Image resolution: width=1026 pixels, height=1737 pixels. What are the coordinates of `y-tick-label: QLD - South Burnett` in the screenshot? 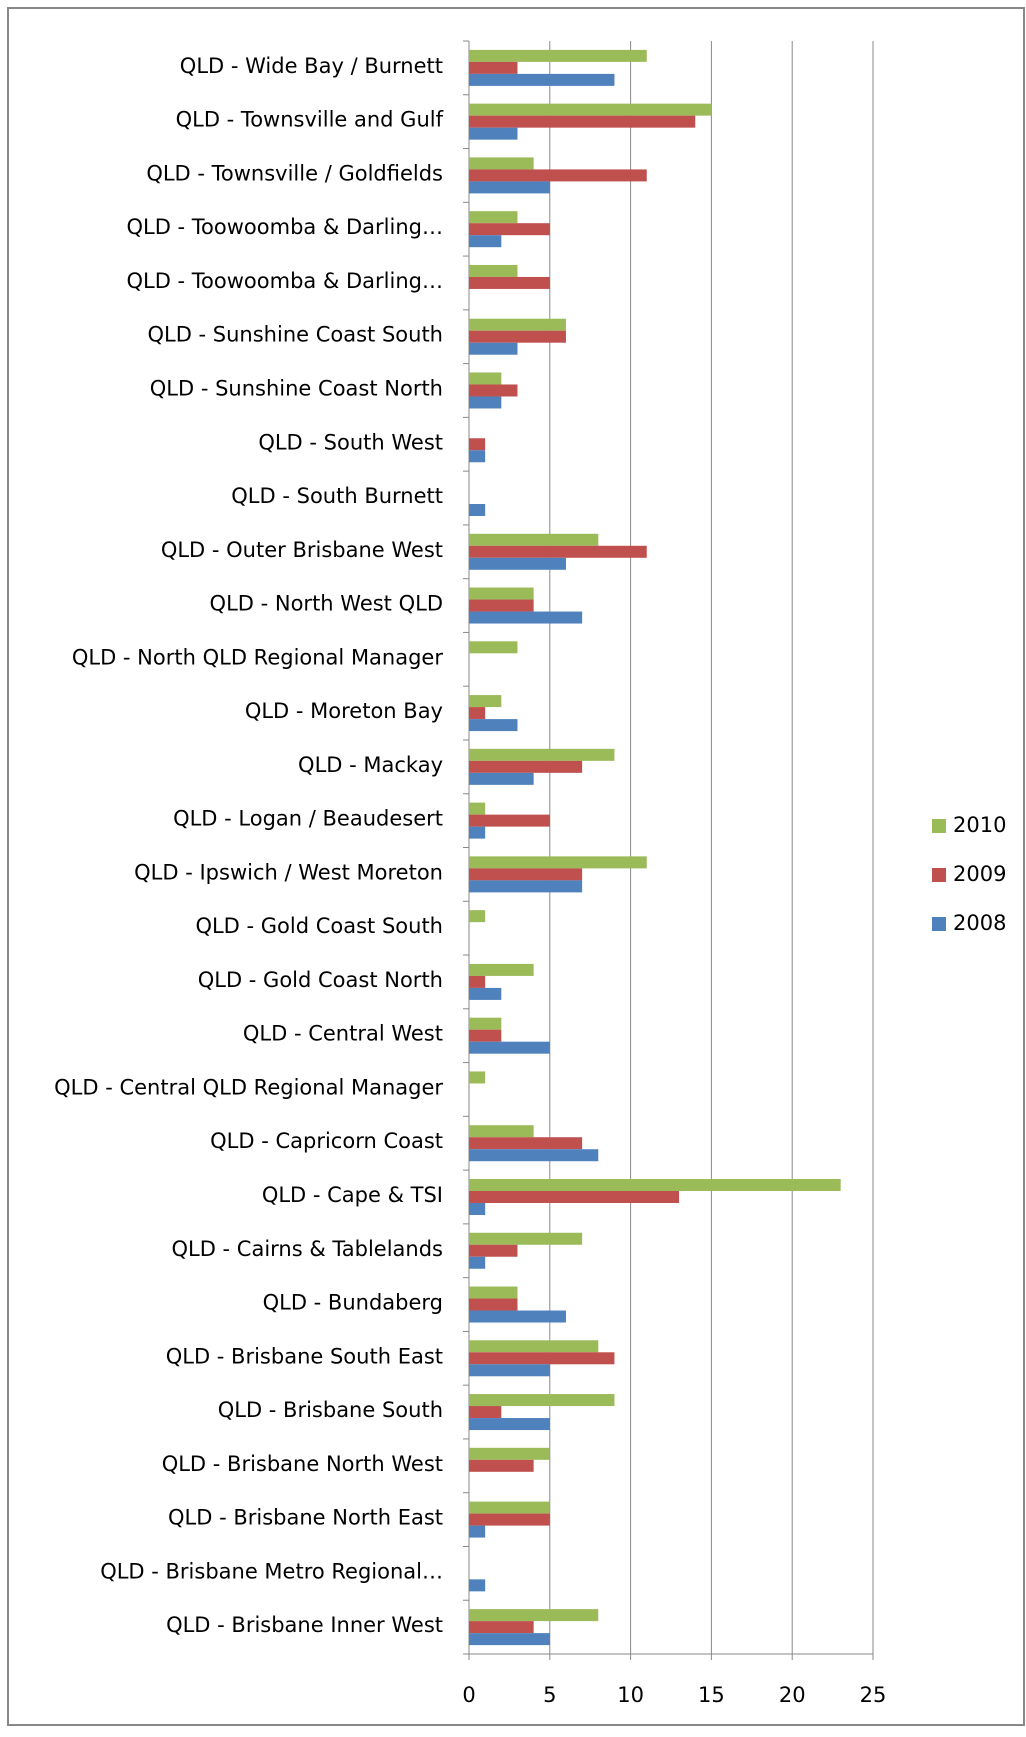 It's located at (337, 496).